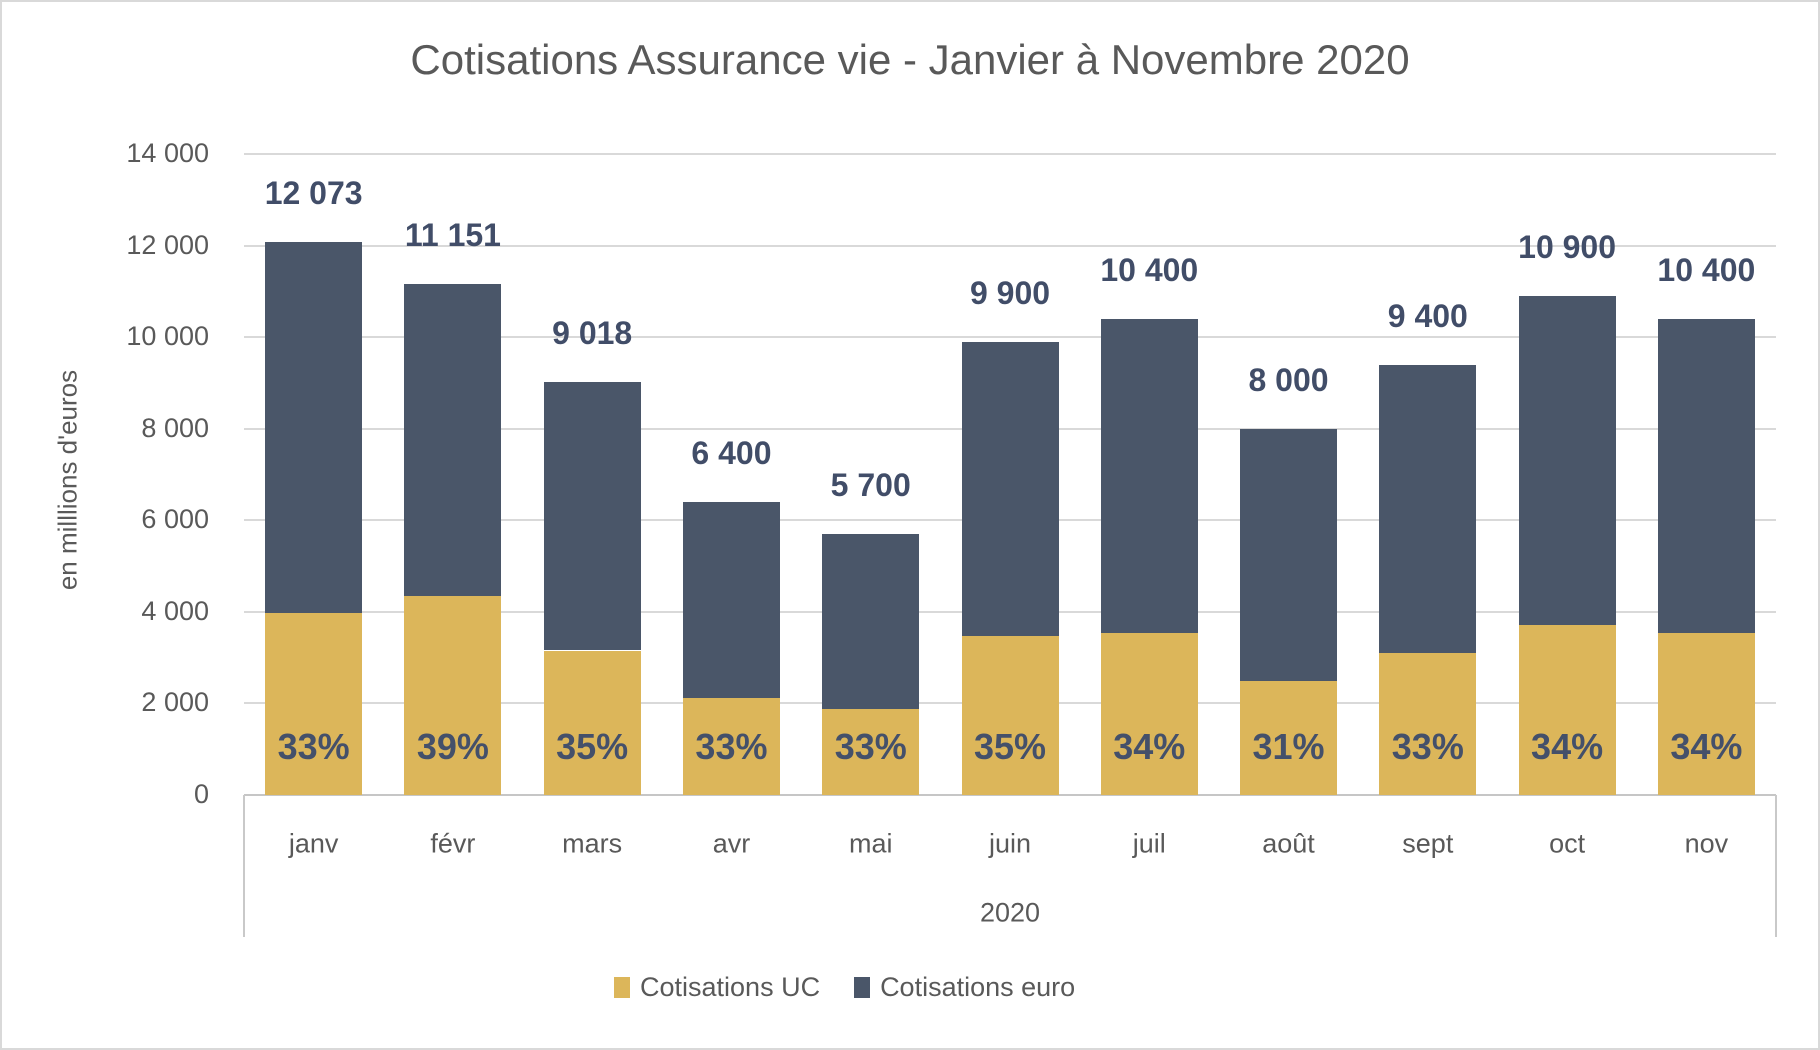 The height and width of the screenshot is (1050, 1820). I want to click on legend-item-uc: Cotisations UC, so click(717, 987).